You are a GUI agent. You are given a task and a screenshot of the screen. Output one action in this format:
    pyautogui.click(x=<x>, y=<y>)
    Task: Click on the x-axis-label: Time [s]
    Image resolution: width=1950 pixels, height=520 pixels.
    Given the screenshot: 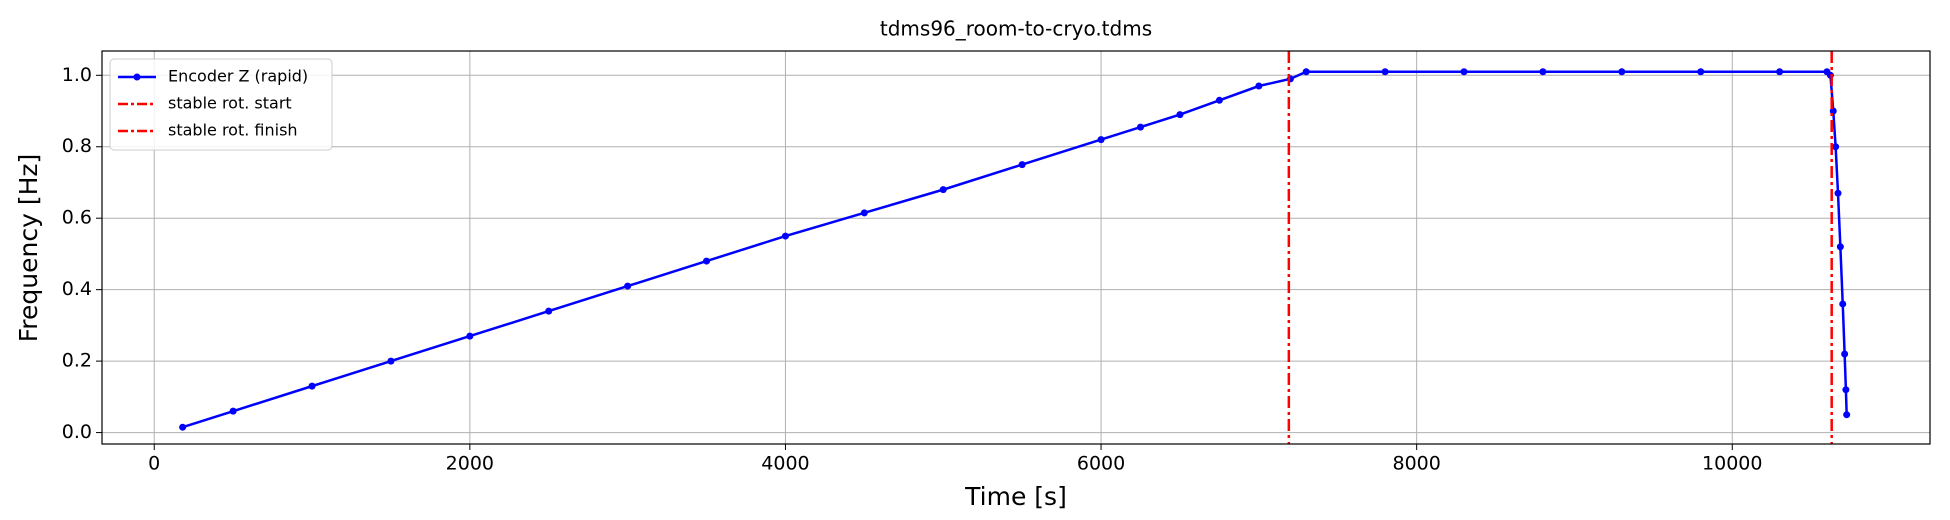 What is the action you would take?
    pyautogui.click(x=1015, y=496)
    